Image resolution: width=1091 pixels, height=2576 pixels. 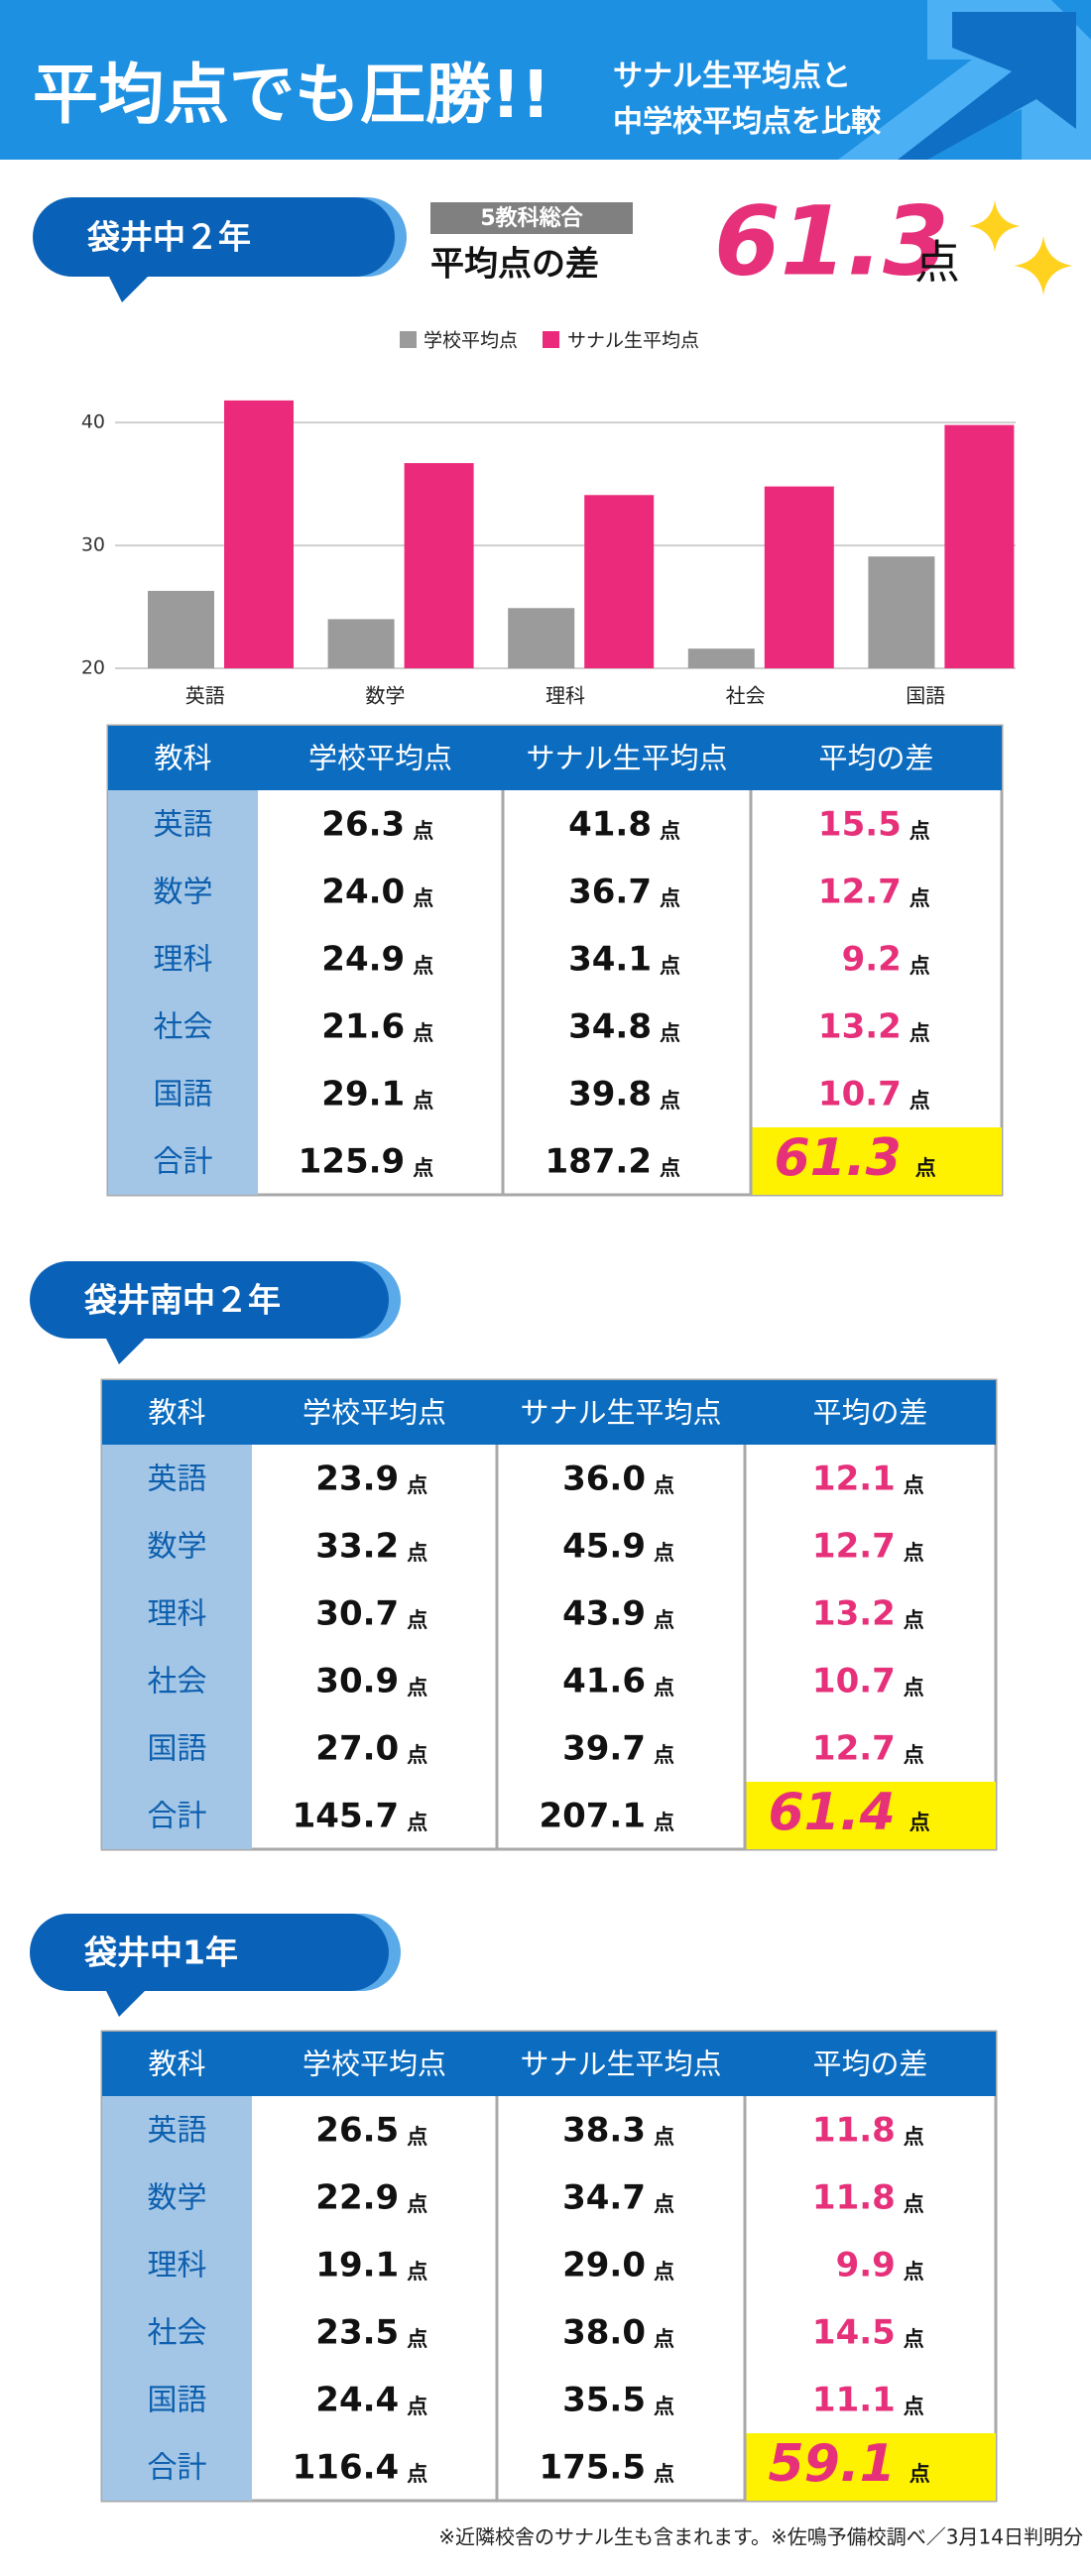 What do you see at coordinates (551, 340) in the screenshot?
I see `legend-swatch` at bounding box center [551, 340].